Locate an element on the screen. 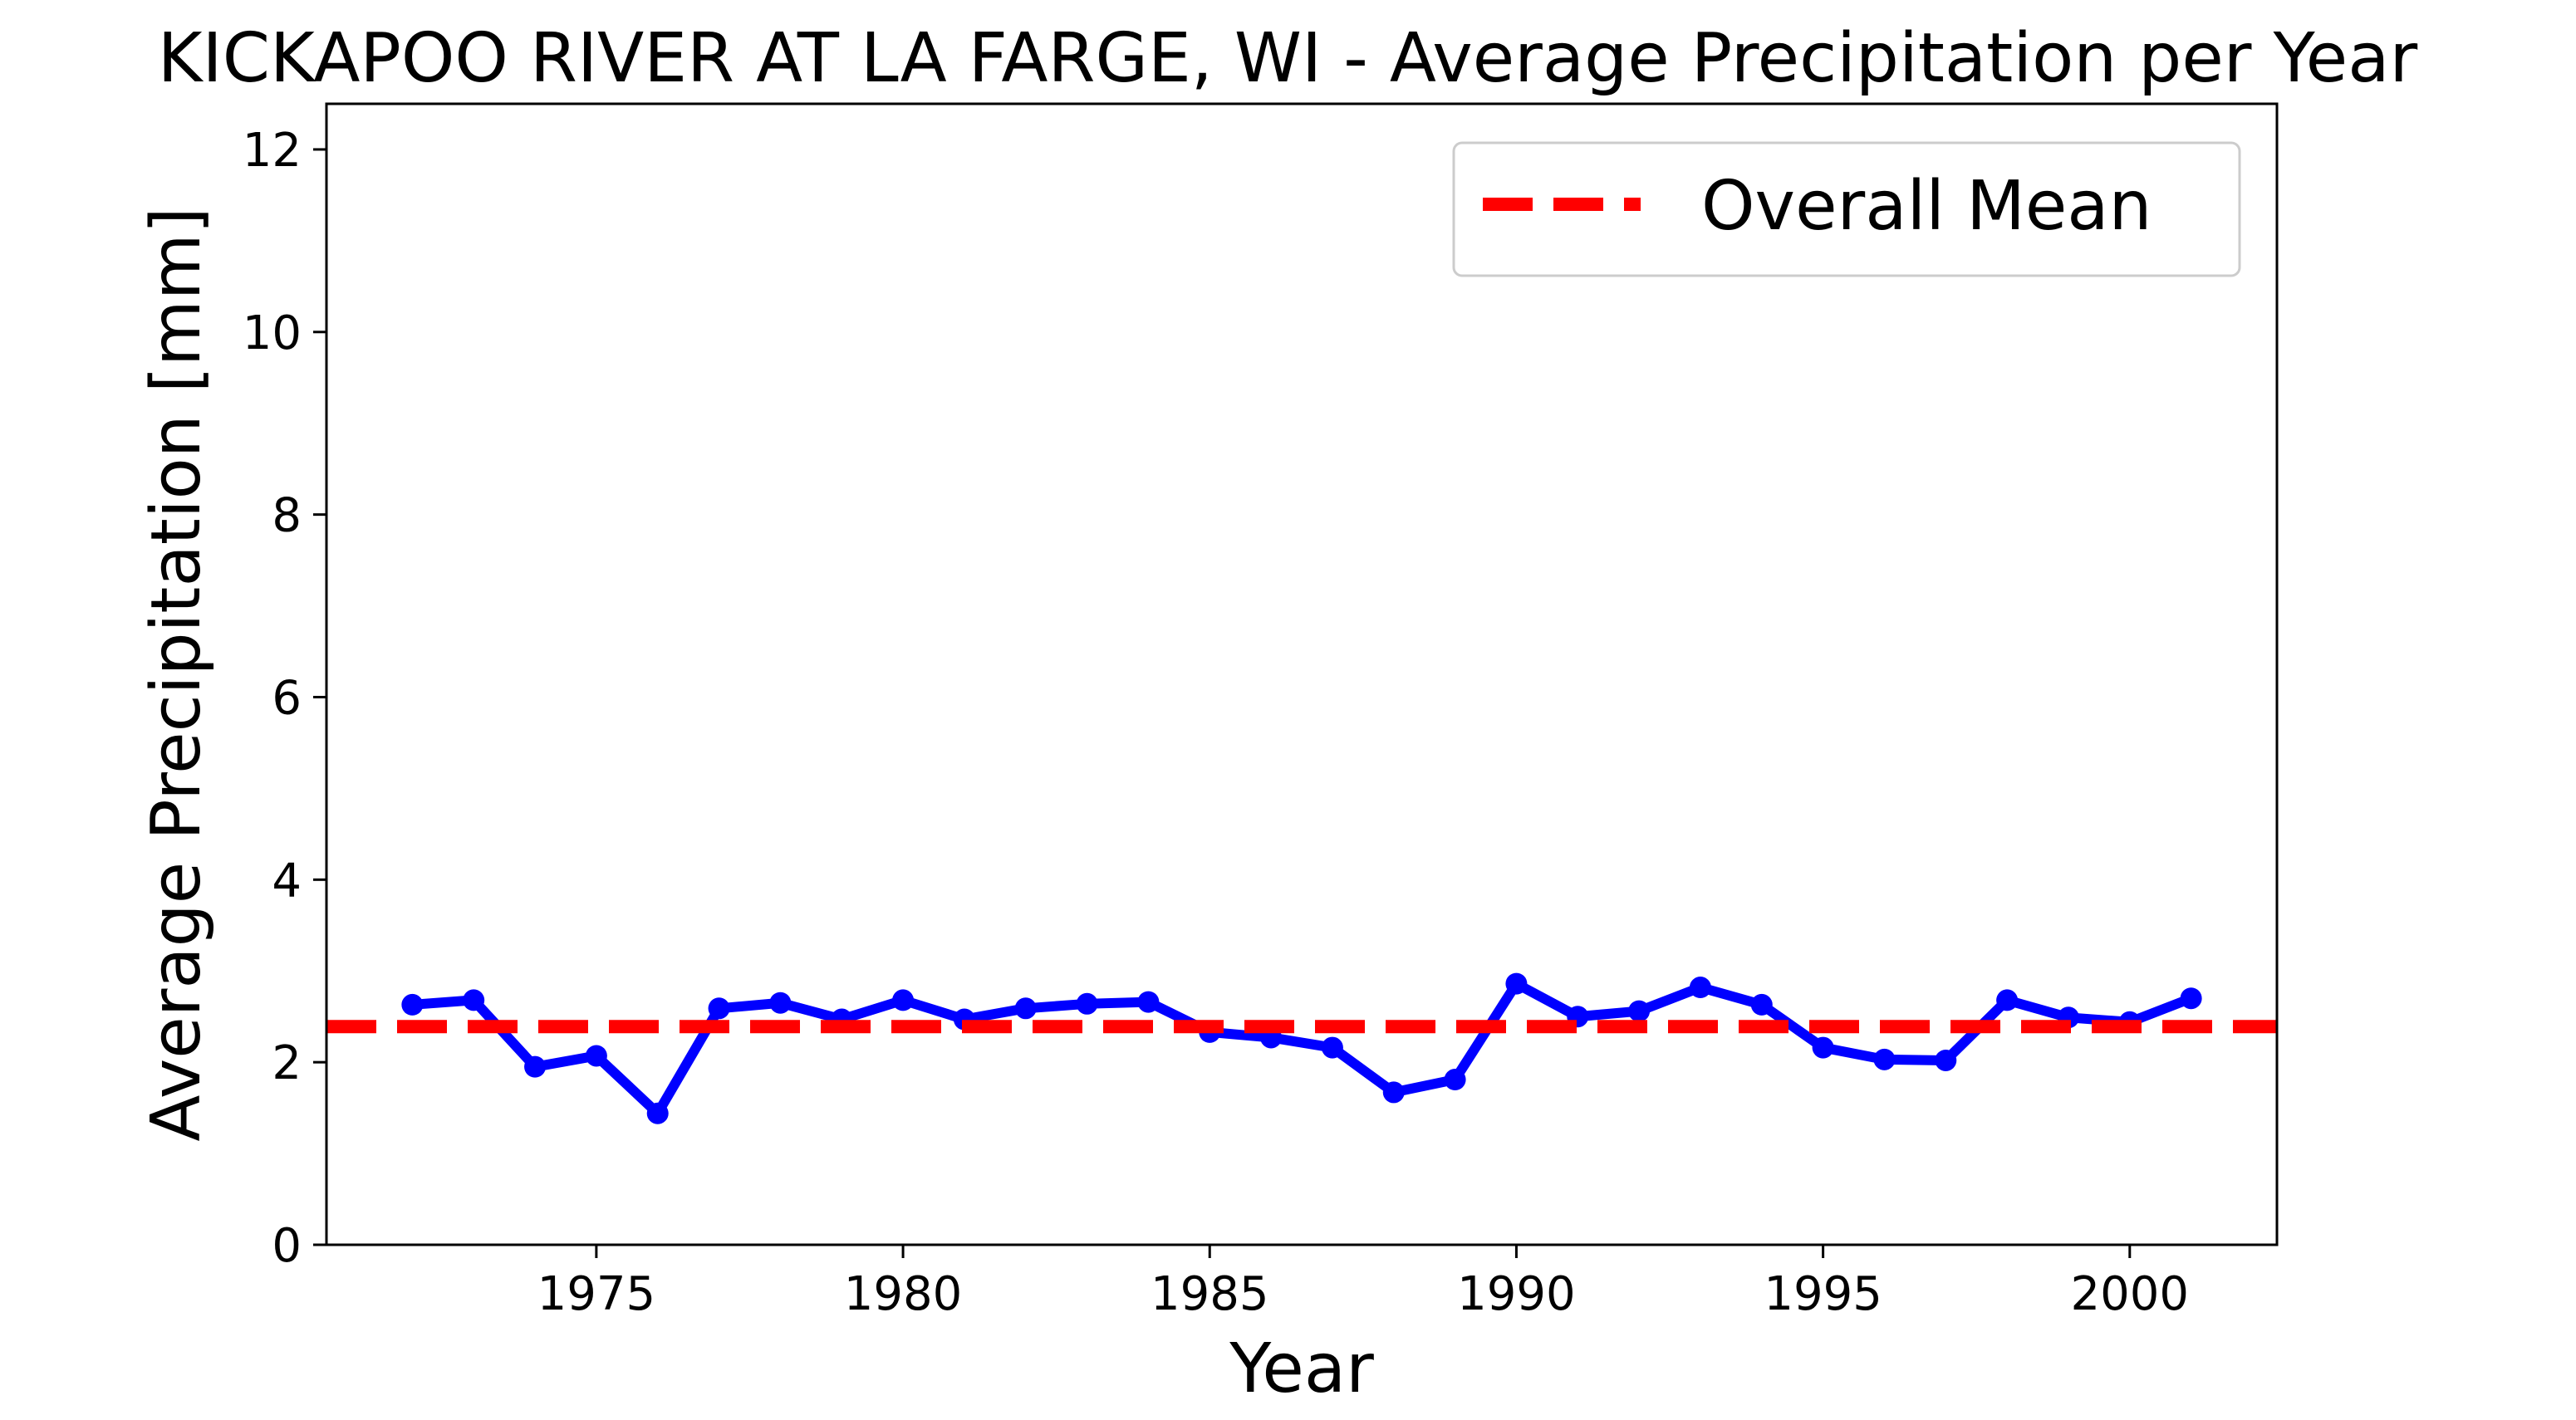  x-tick-label: 1985 is located at coordinates (1210, 1294).